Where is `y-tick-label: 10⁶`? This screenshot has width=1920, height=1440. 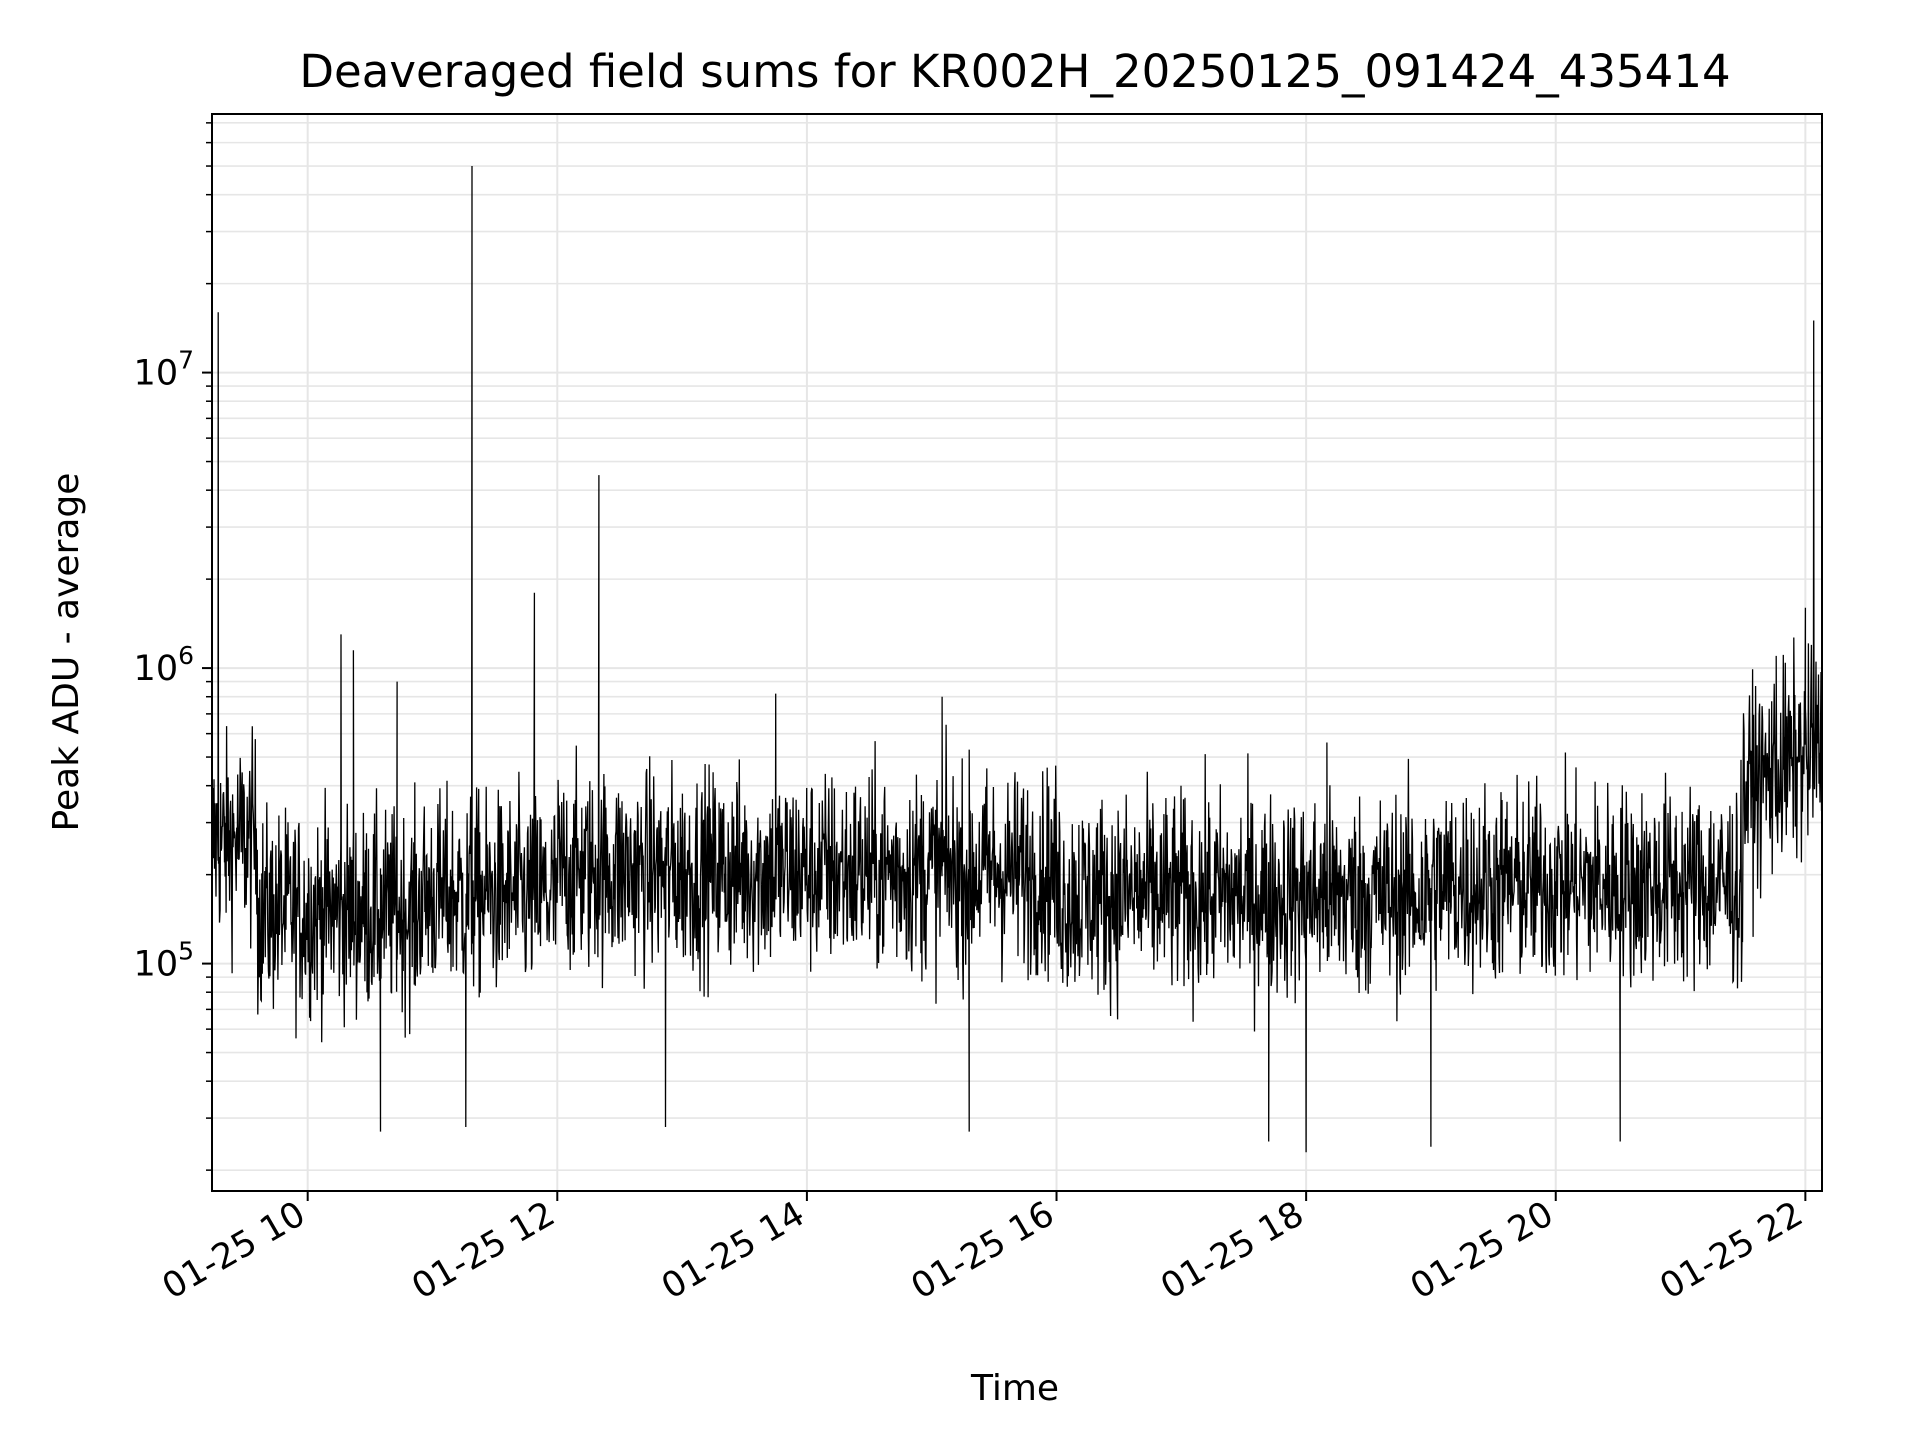 y-tick-label: 10⁶ is located at coordinates (164, 665).